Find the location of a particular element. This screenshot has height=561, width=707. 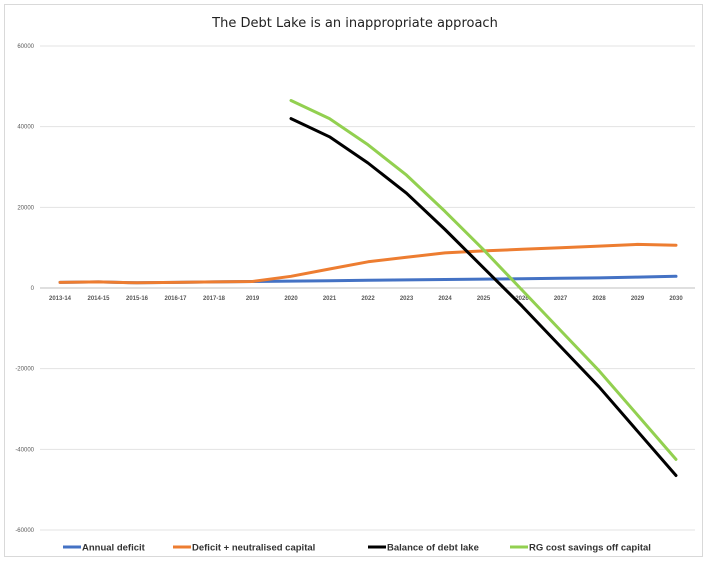

x-tick-label: 2025 is located at coordinates (484, 299).